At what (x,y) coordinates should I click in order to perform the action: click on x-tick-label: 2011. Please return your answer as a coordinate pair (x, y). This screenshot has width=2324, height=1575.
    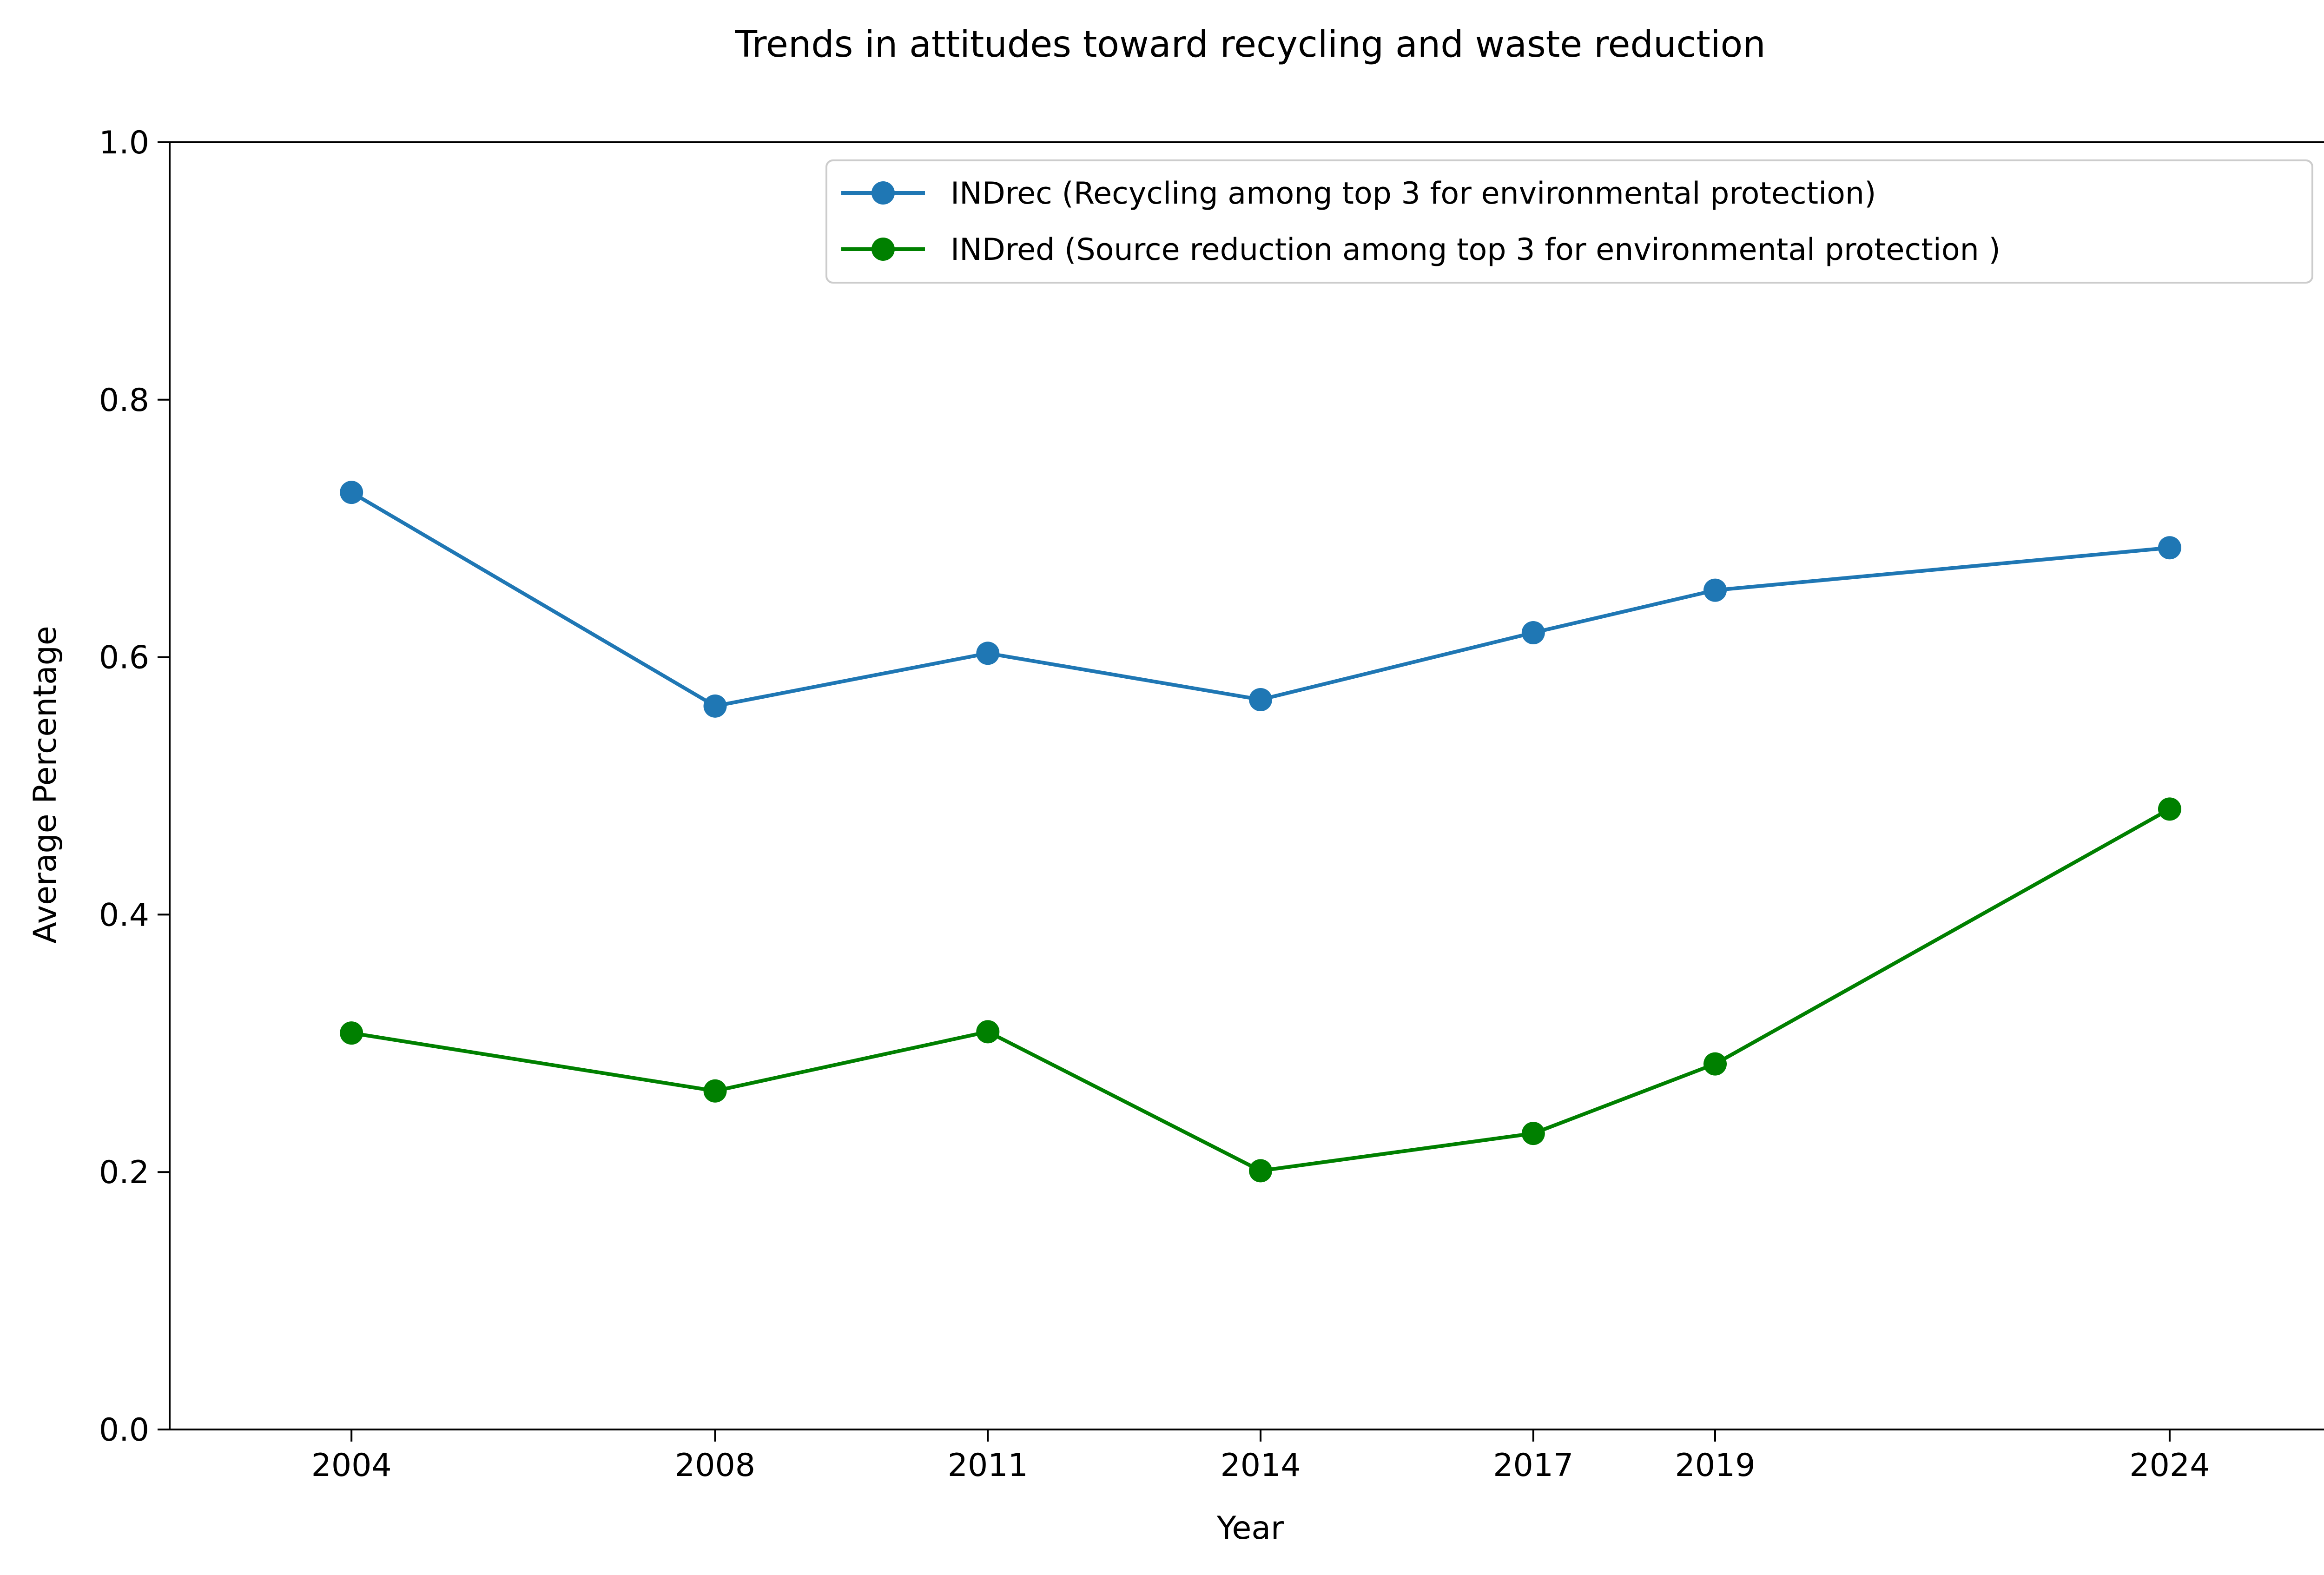
    Looking at the image, I should click on (988, 1465).